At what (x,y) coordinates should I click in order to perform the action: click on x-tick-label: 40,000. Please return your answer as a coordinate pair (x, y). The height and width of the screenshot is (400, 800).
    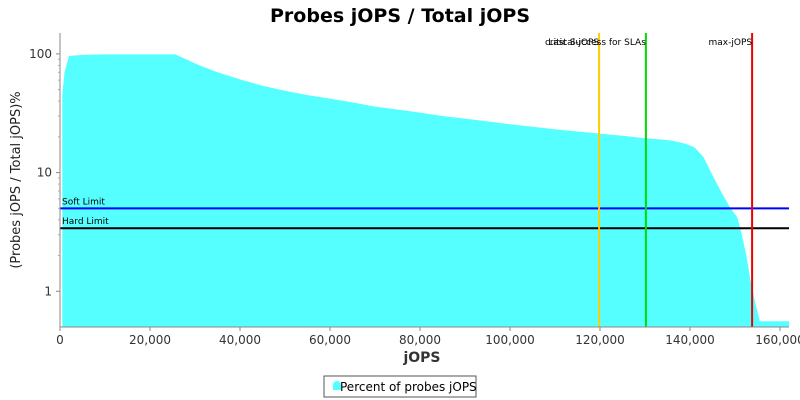
    Looking at the image, I should click on (240, 340).